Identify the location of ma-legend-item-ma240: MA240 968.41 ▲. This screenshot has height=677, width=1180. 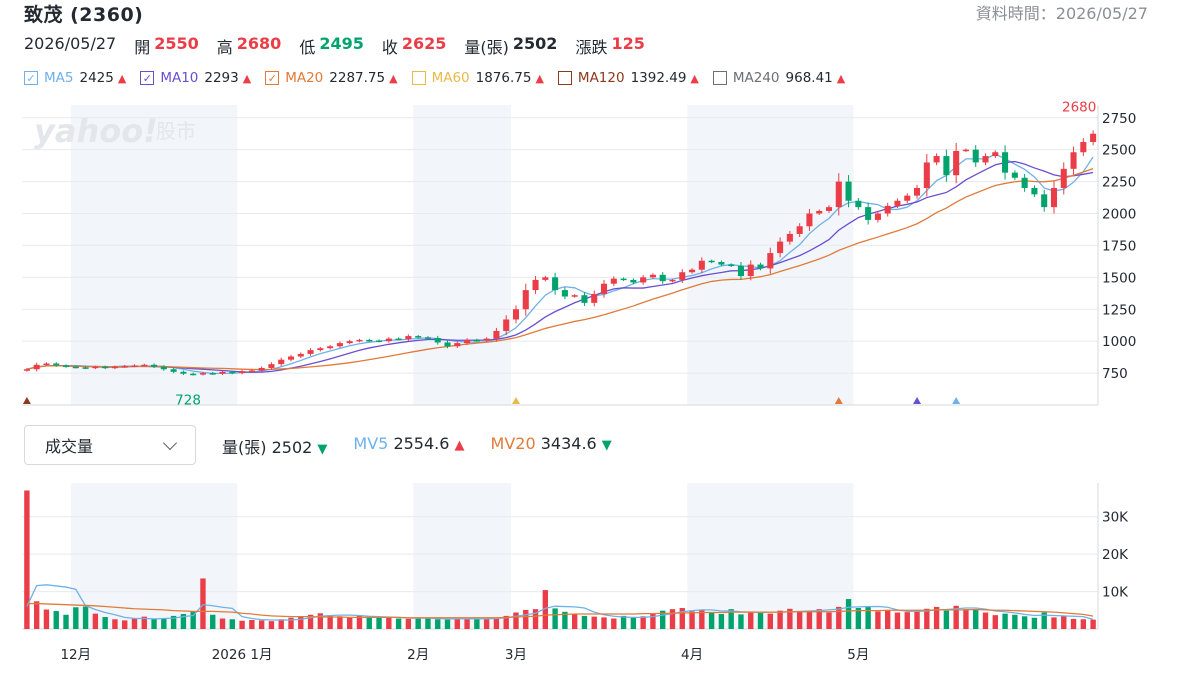
(778, 78).